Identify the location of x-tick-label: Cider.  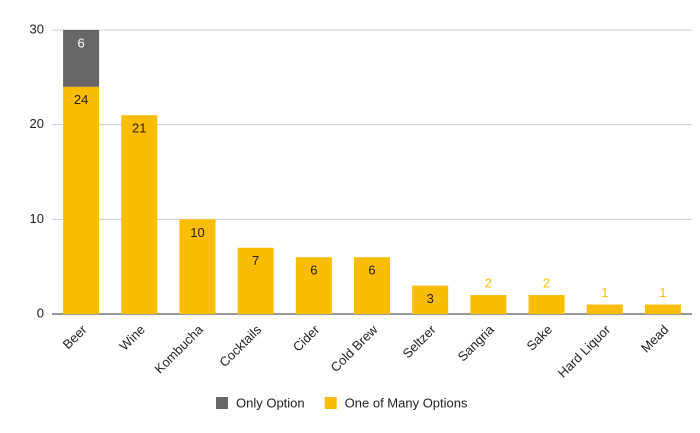
(306, 337).